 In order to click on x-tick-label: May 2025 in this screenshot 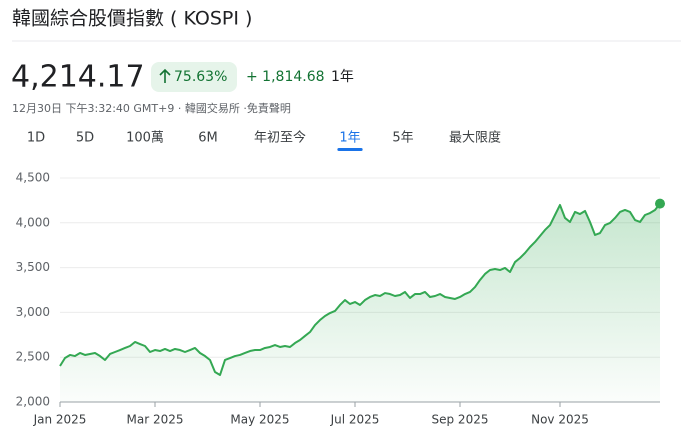, I will do `click(259, 420)`.